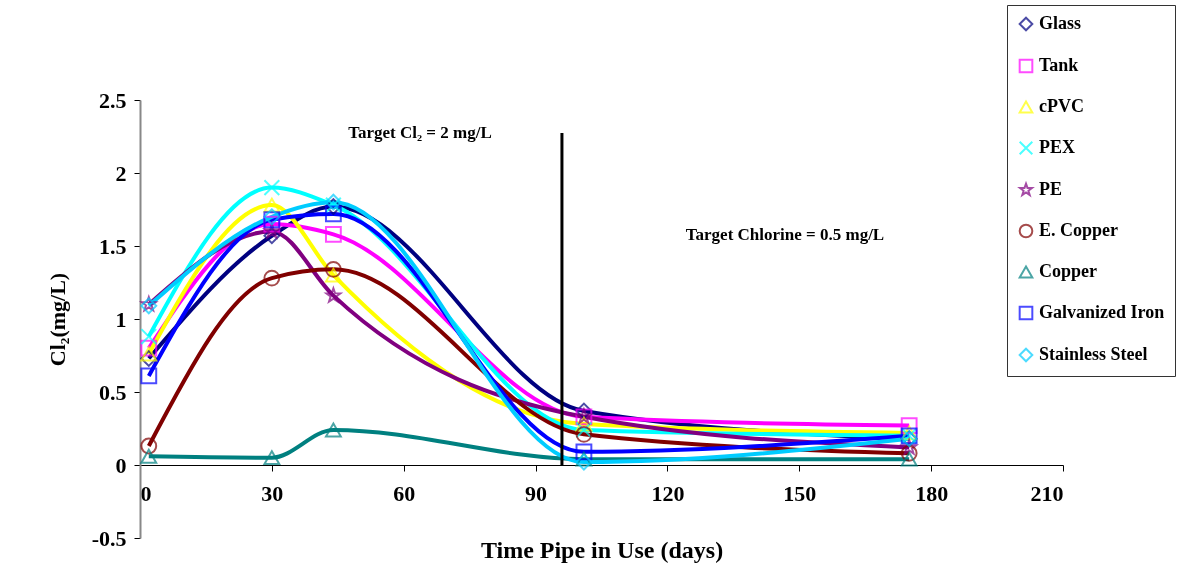 Image resolution: width=1204 pixels, height=583 pixels. I want to click on y-axis-title: Cl₂(mg/L), so click(57, 319).